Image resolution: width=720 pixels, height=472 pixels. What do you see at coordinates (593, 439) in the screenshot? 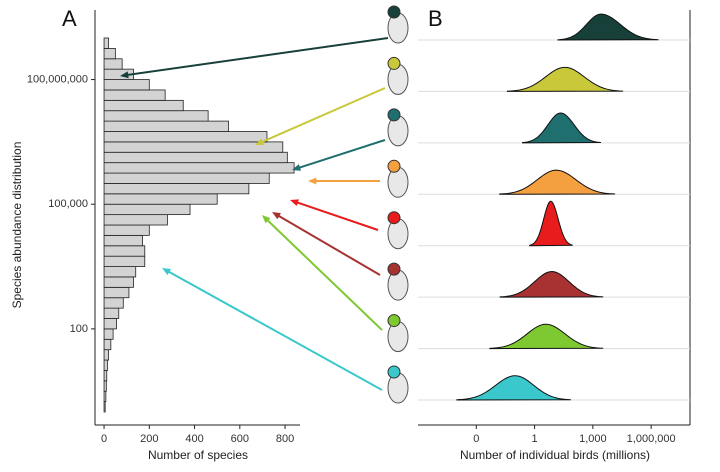
I see `x-tick-label: 1,000` at bounding box center [593, 439].